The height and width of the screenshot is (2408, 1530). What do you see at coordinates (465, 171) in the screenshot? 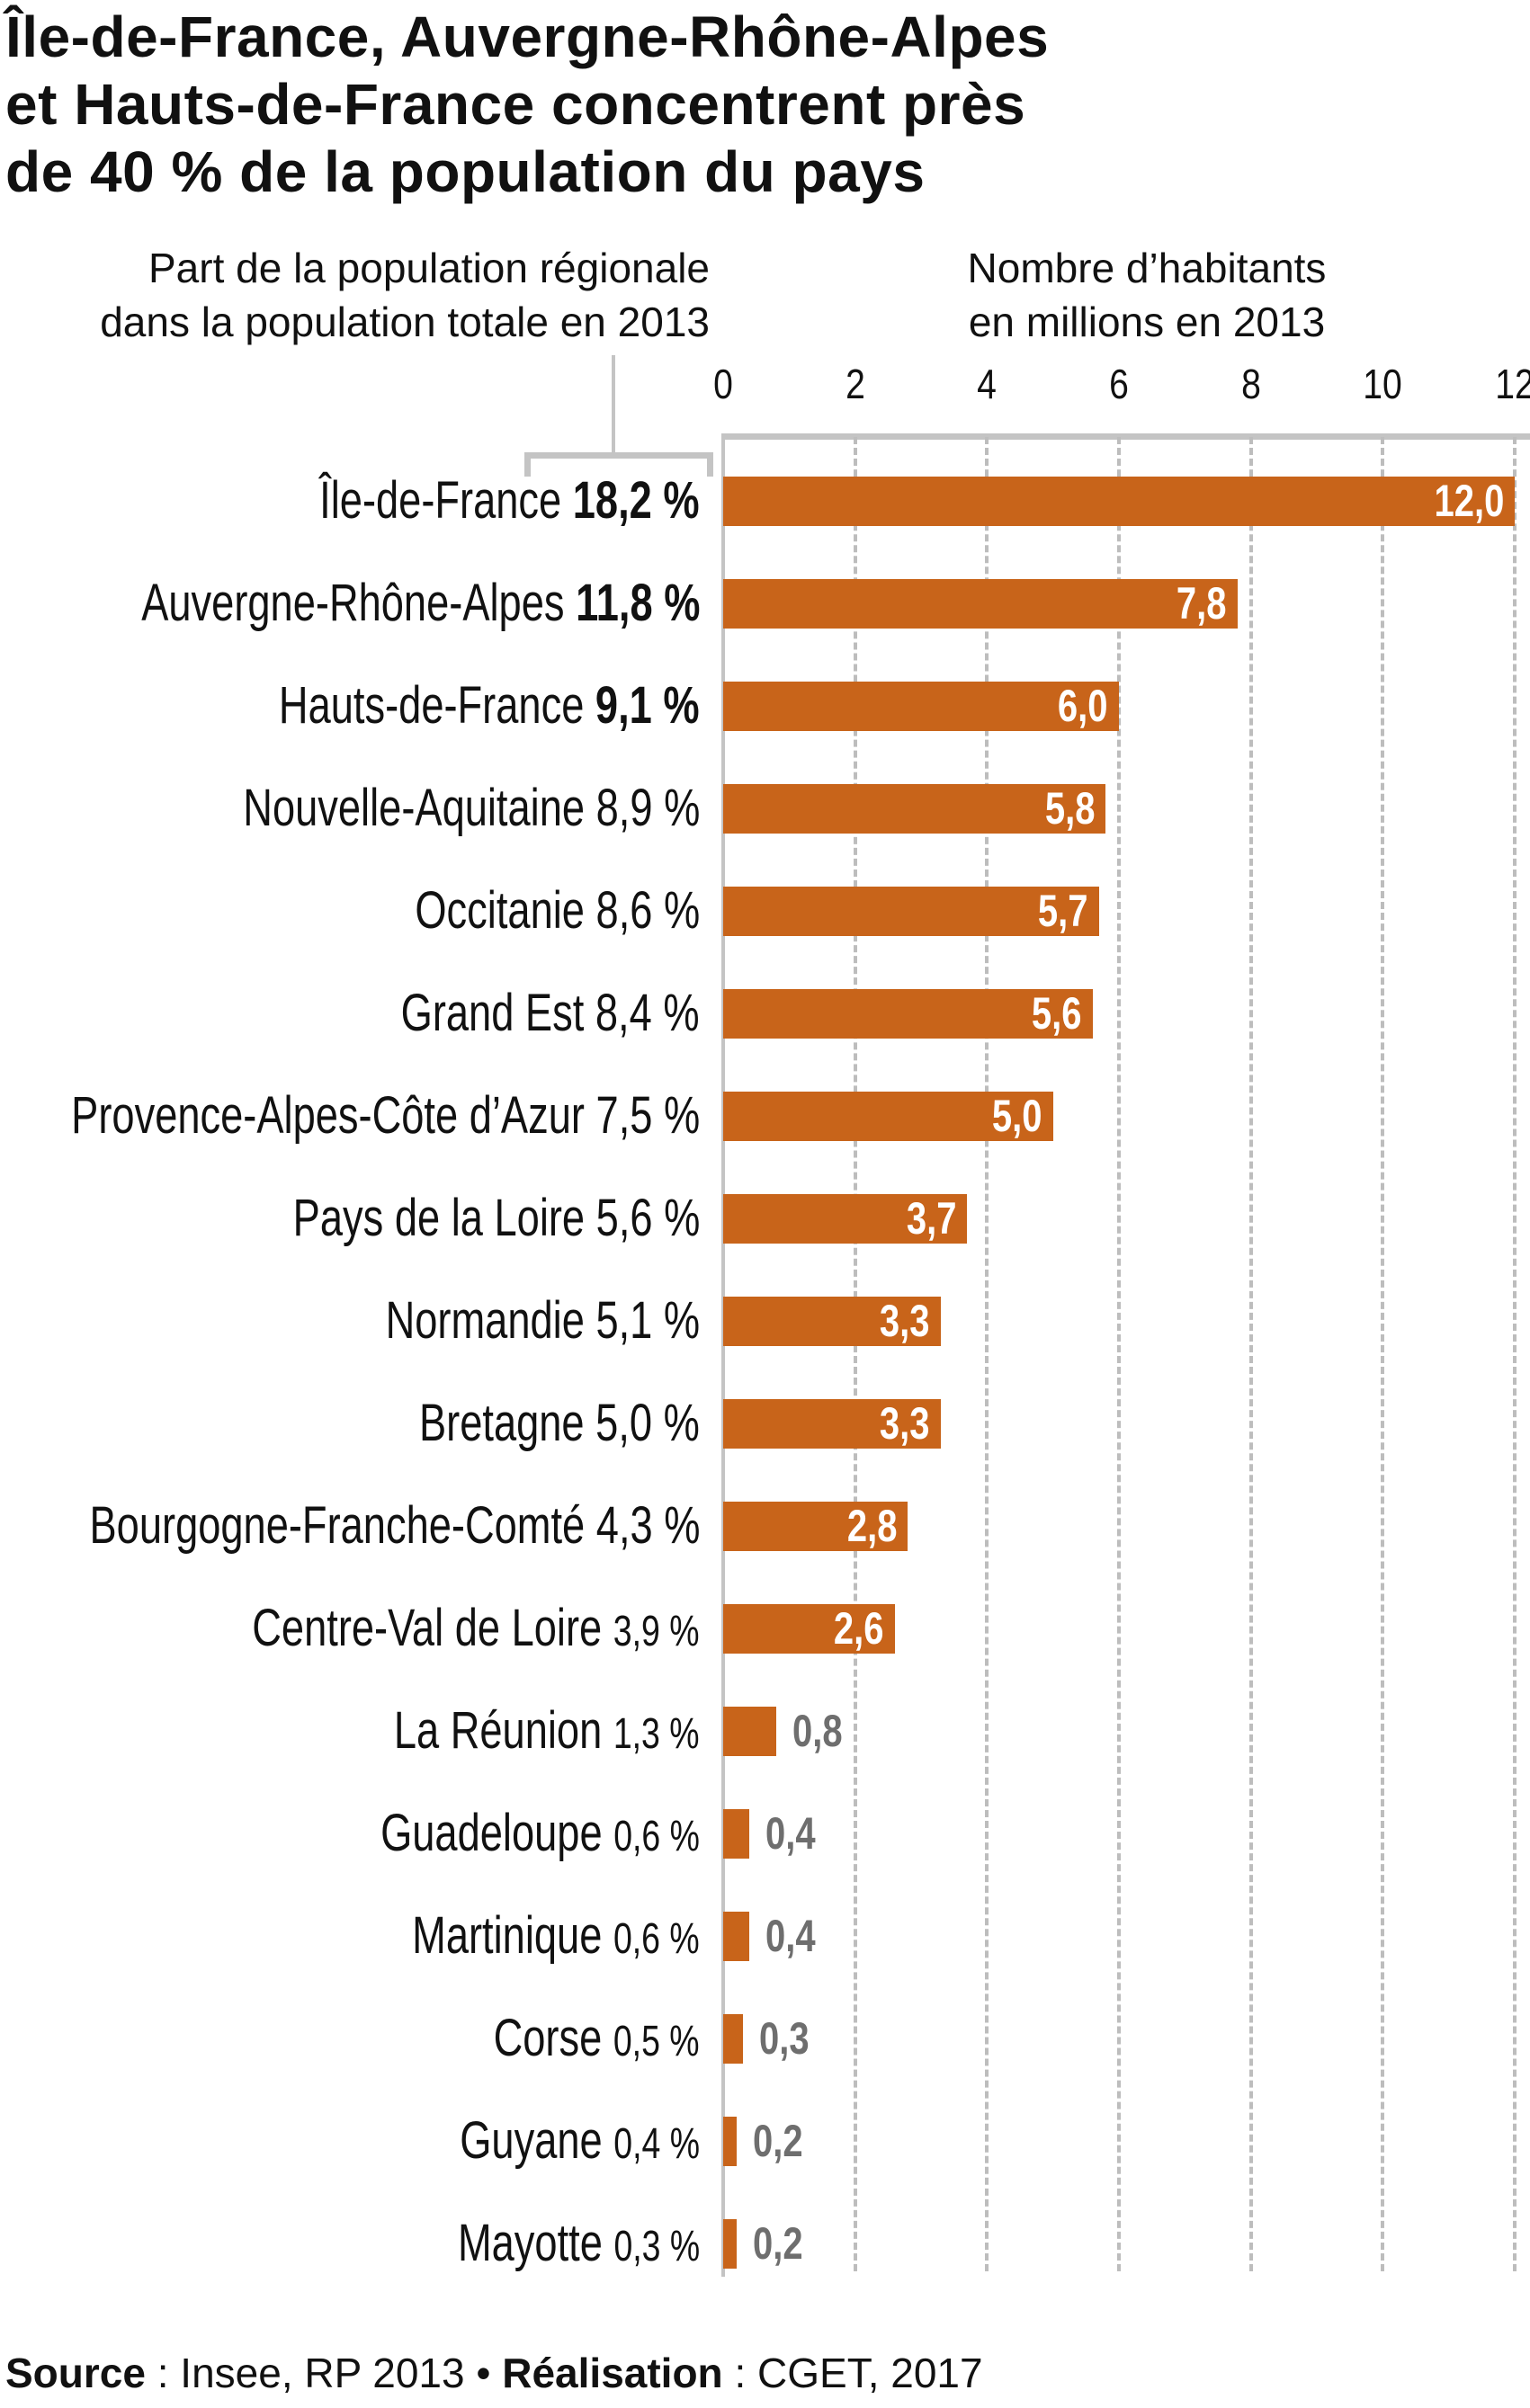
I see `title-line: de 40 % de la population du pays` at bounding box center [465, 171].